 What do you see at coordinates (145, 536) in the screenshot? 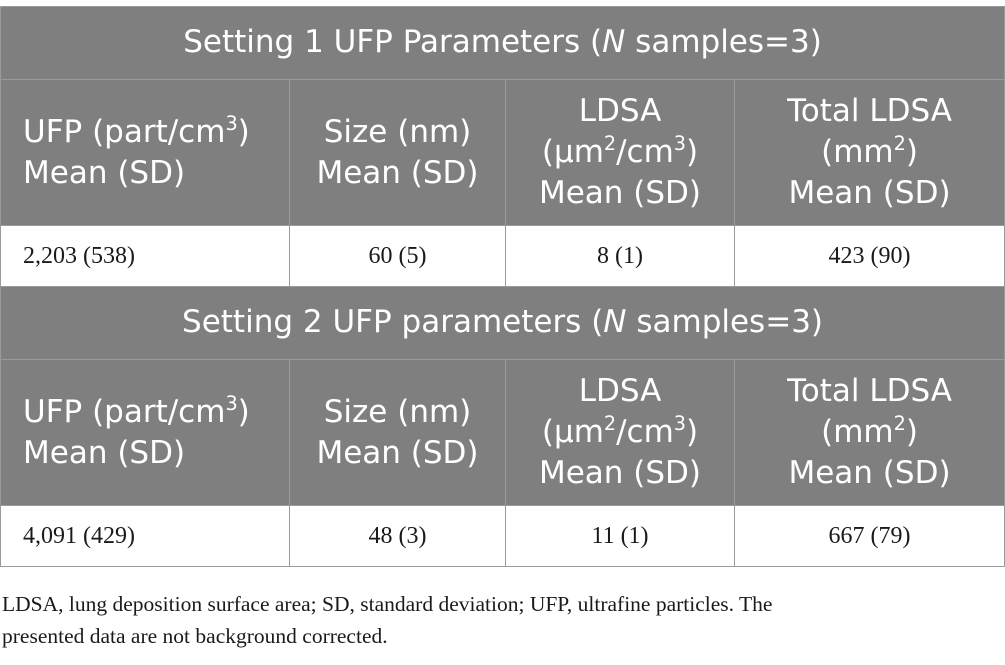
I see `value-ufp: 4,091 (429)` at bounding box center [145, 536].